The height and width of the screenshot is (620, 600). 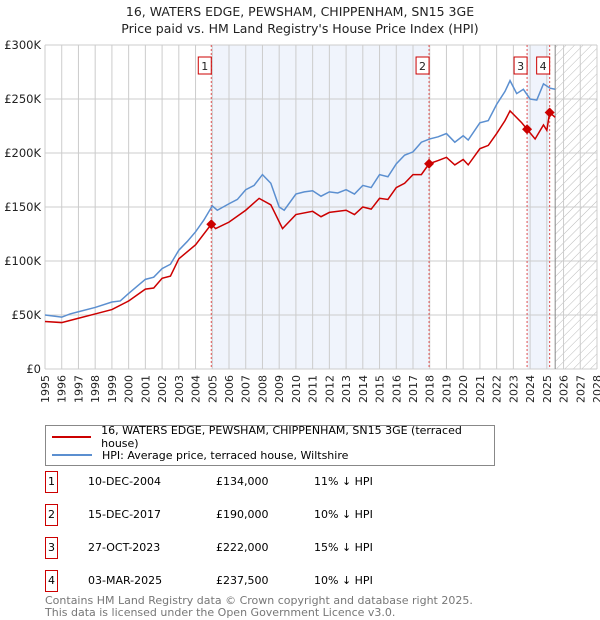 I want to click on sale-date: 27-OCT-2023, so click(x=124, y=547).